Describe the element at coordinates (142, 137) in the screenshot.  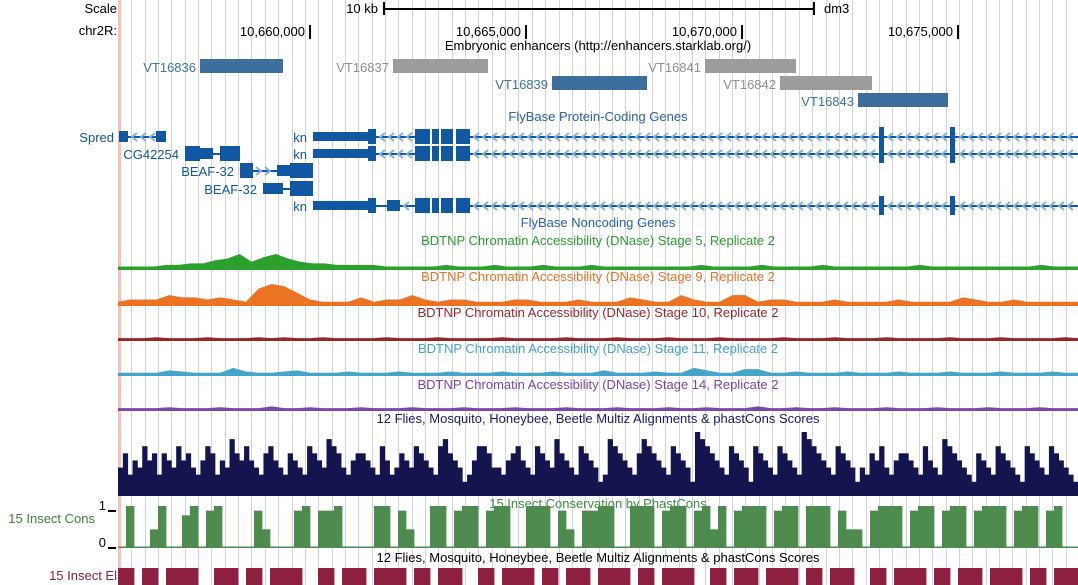
I see `gene-intron-arrows-Spred` at that location.